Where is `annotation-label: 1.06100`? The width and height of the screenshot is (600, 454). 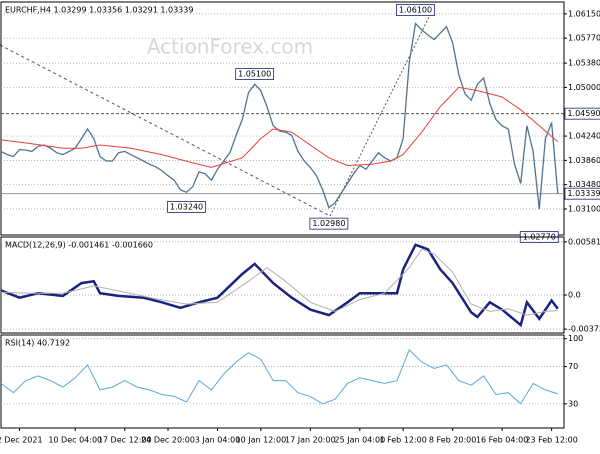 annotation-label: 1.06100 is located at coordinates (415, 10).